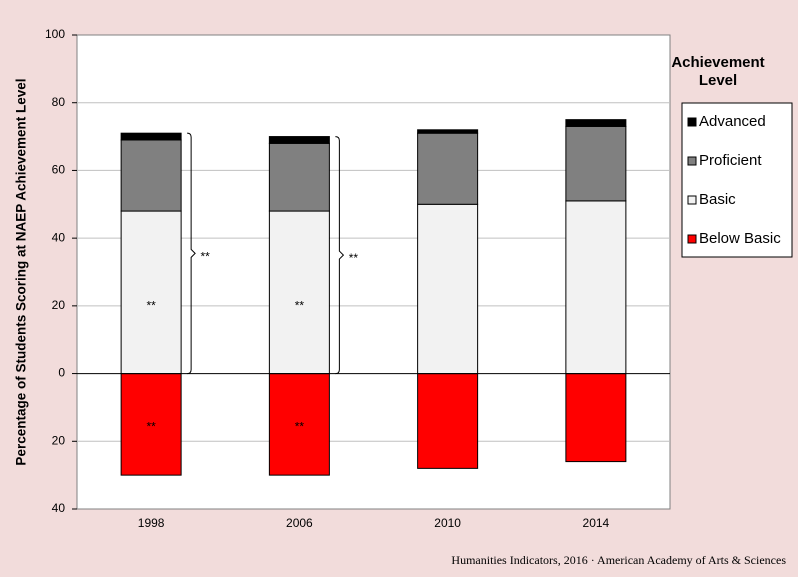  I want to click on legend-label: Below Basic, so click(740, 238).